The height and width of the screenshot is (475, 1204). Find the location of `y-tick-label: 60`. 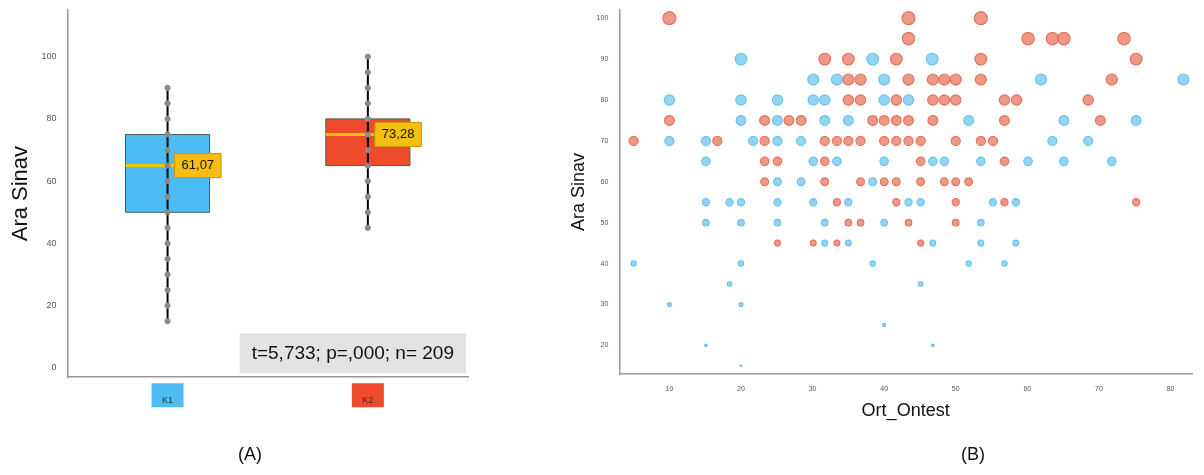

y-tick-label: 60 is located at coordinates (51, 180).